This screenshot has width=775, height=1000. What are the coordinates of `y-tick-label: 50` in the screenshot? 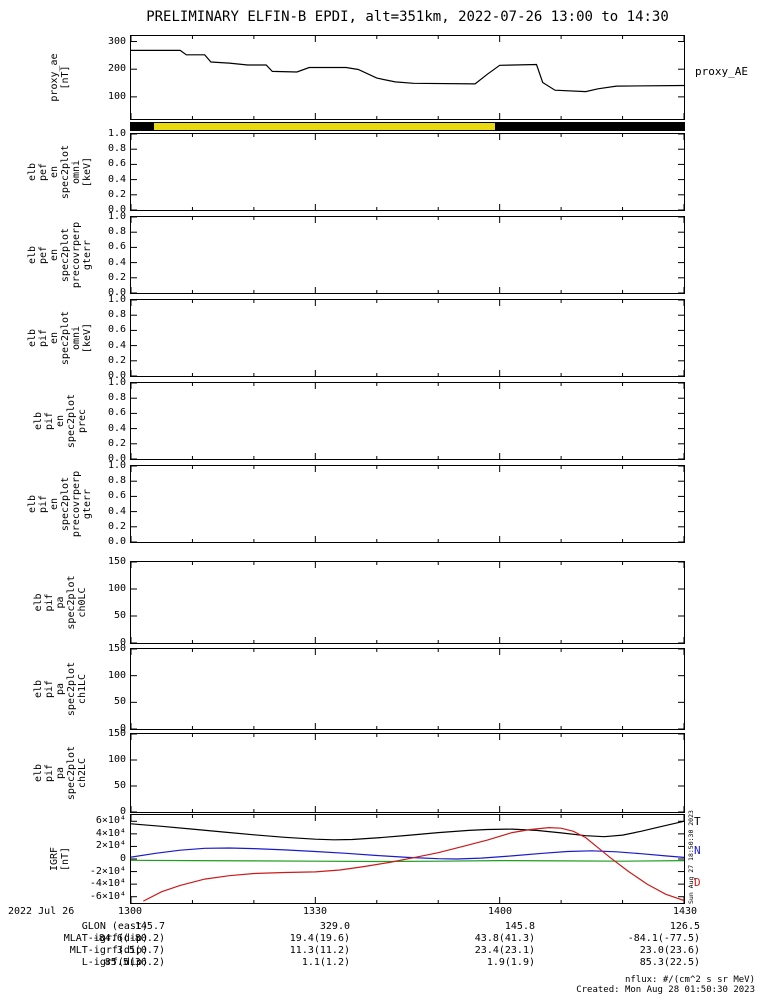 It's located at (119, 615).